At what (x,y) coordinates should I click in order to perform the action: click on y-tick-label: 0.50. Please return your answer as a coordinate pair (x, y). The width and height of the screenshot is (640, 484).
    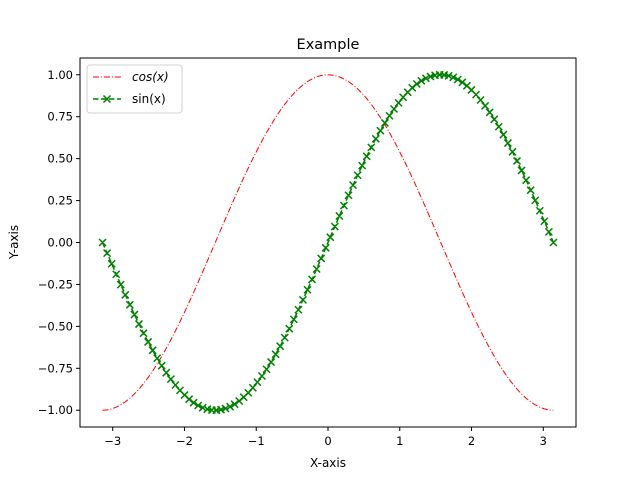
    Looking at the image, I should click on (60, 159).